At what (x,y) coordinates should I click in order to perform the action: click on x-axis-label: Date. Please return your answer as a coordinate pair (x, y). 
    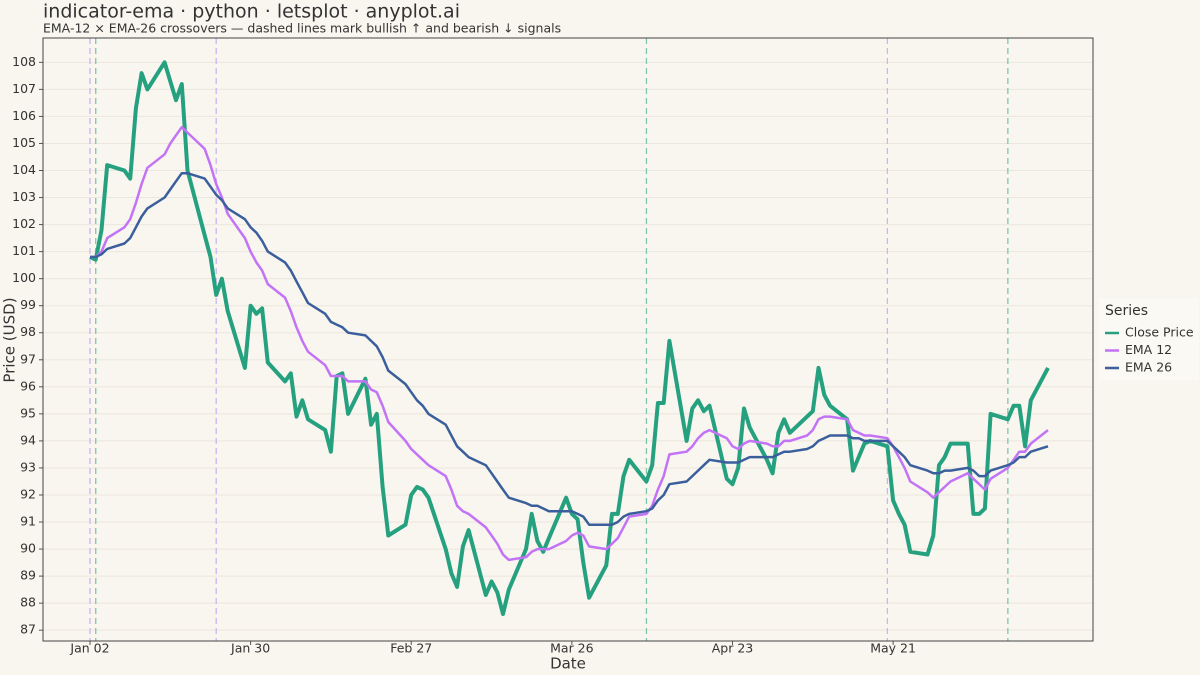
    Looking at the image, I should click on (568, 664).